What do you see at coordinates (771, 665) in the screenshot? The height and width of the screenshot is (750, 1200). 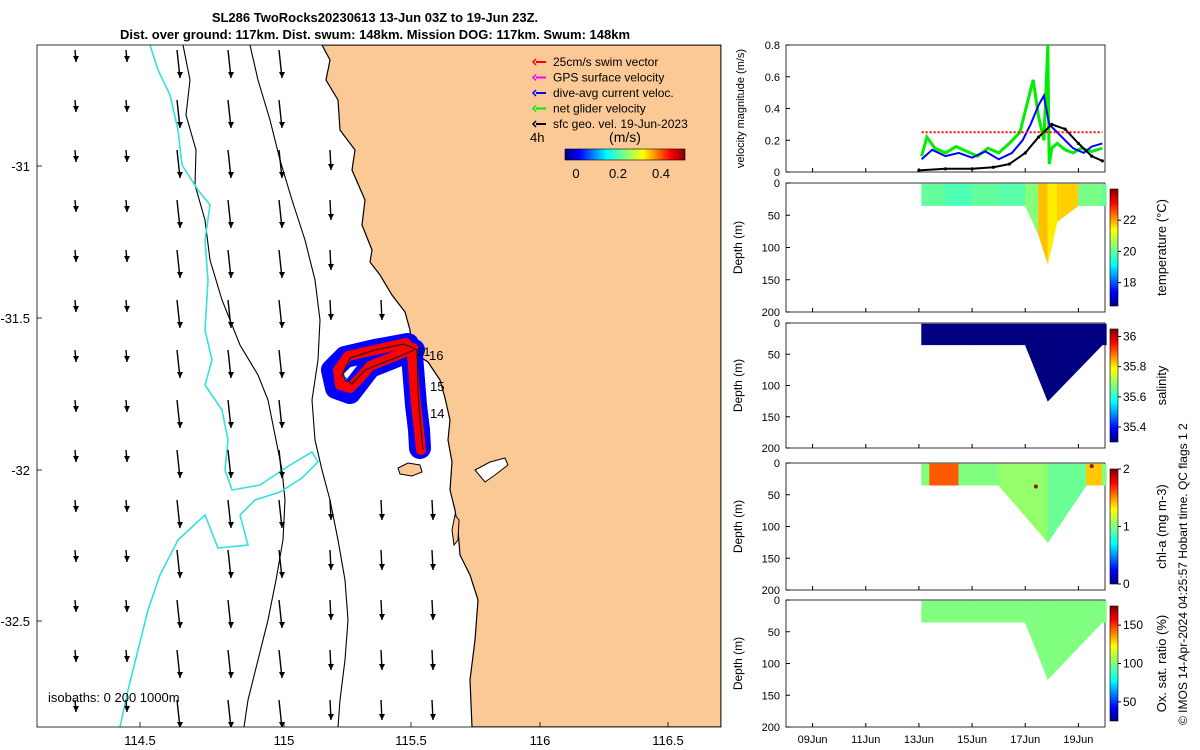 I see `oxygen-ytick-label: 100` at bounding box center [771, 665].